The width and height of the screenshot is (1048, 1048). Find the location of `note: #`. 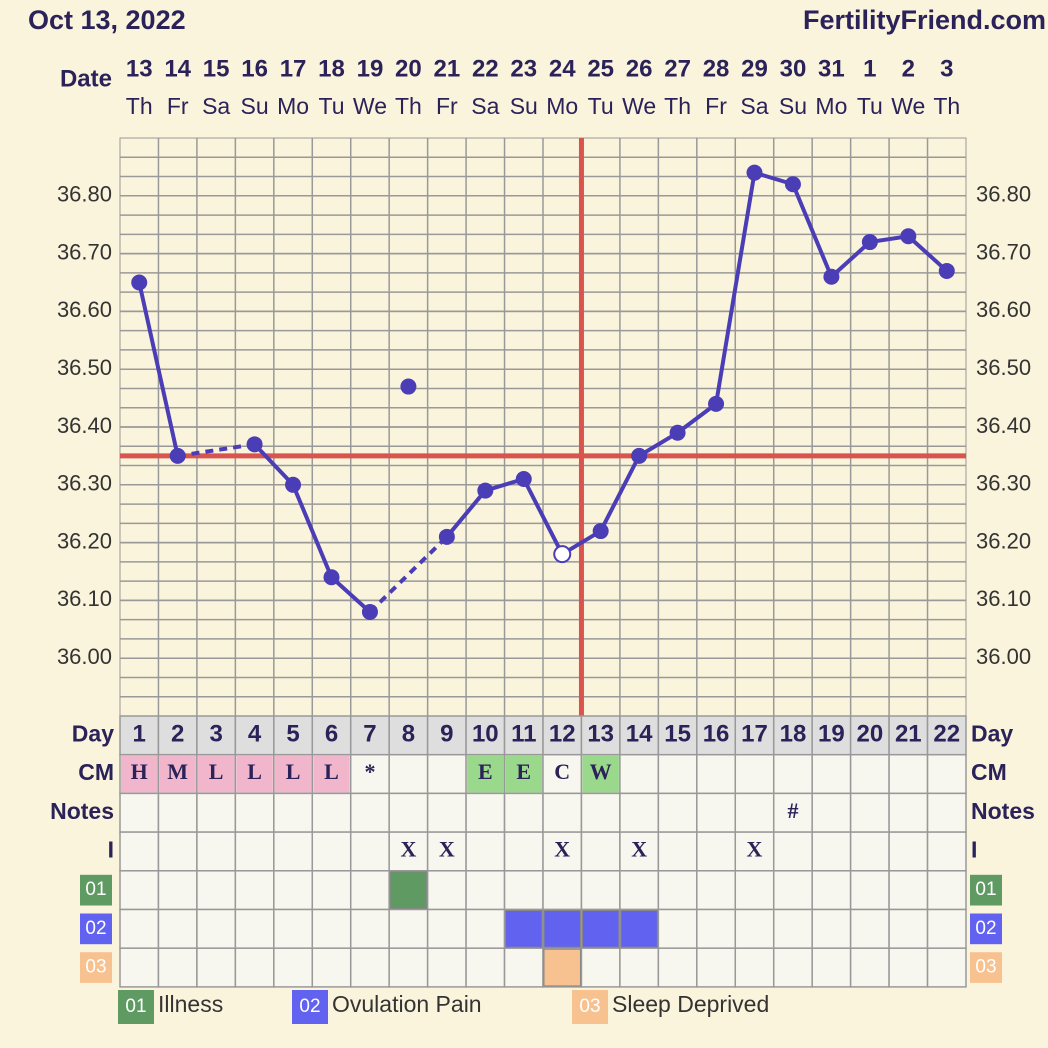

note: # is located at coordinates (792, 810).